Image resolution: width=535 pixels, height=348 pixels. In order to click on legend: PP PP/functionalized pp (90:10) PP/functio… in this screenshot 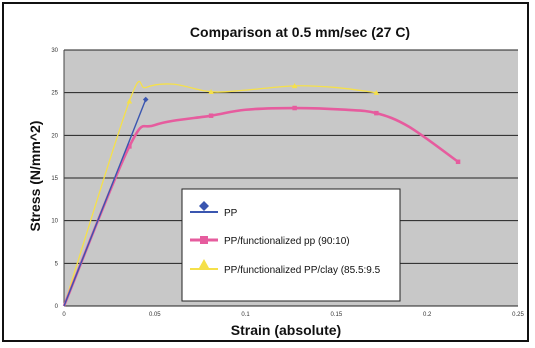, I will do `click(291, 245)`.